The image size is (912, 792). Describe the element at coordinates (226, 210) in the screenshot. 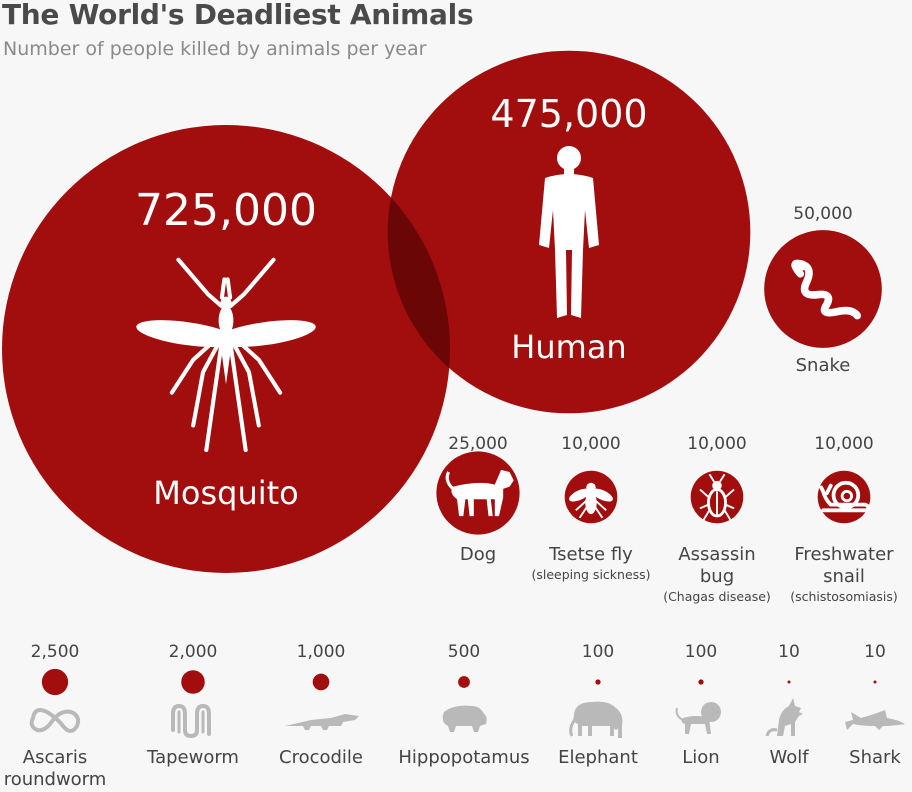

I see `value-label-mosquito: 725,000` at that location.